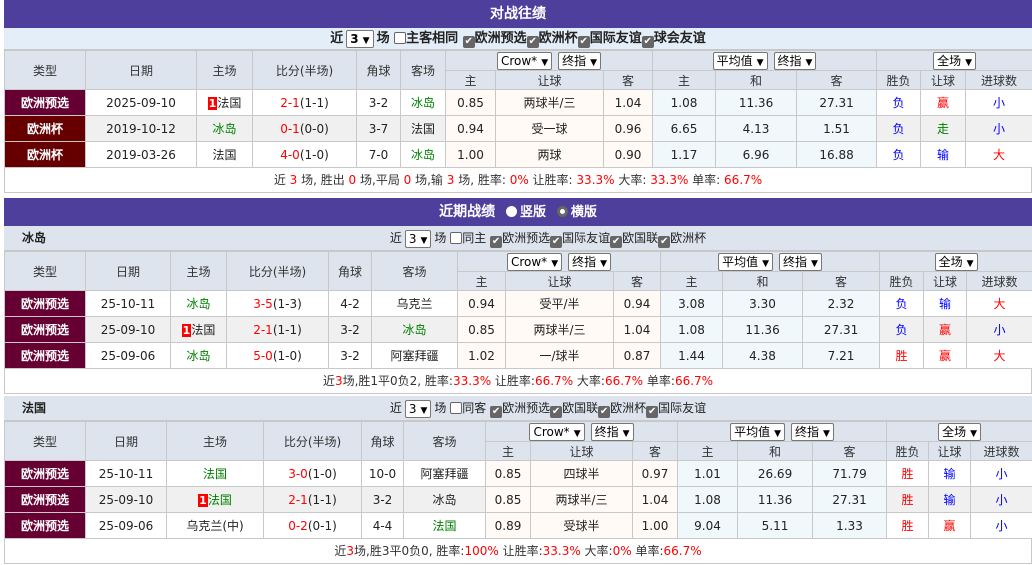 This screenshot has width=1032, height=565. I want to click on away-team: 乌克兰, so click(414, 303).